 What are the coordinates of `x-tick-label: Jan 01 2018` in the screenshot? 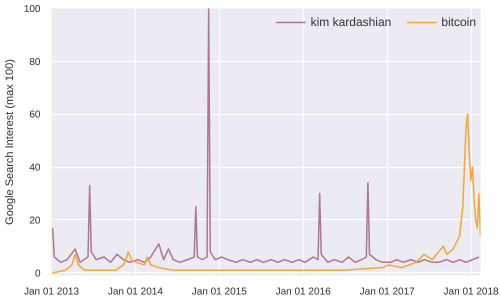 It's located at (472, 292).